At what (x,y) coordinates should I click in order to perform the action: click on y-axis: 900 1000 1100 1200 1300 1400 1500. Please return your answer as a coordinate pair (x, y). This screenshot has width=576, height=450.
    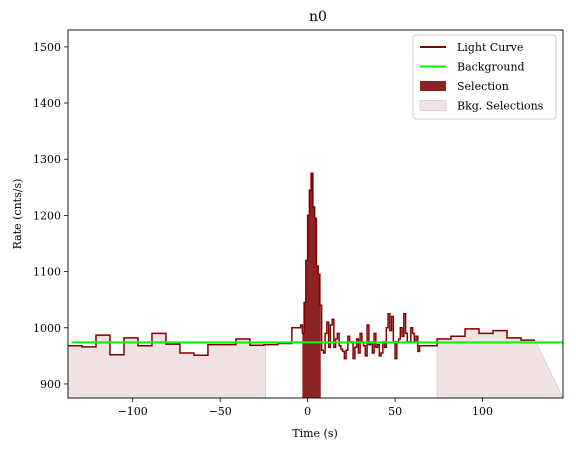
    Looking at the image, I should click on (50, 216).